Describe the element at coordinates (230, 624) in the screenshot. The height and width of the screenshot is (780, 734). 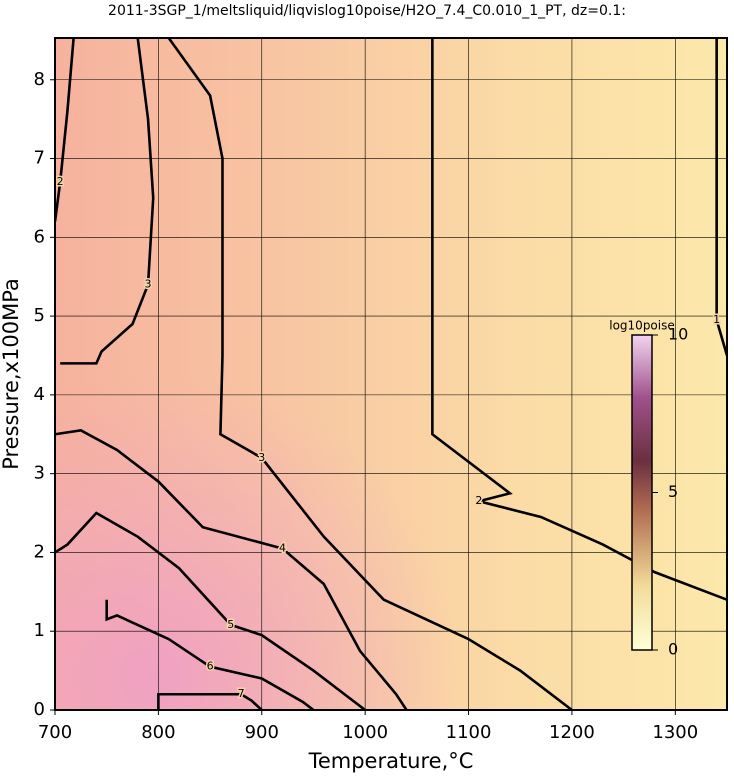
I see `contour-label: 5` at that location.